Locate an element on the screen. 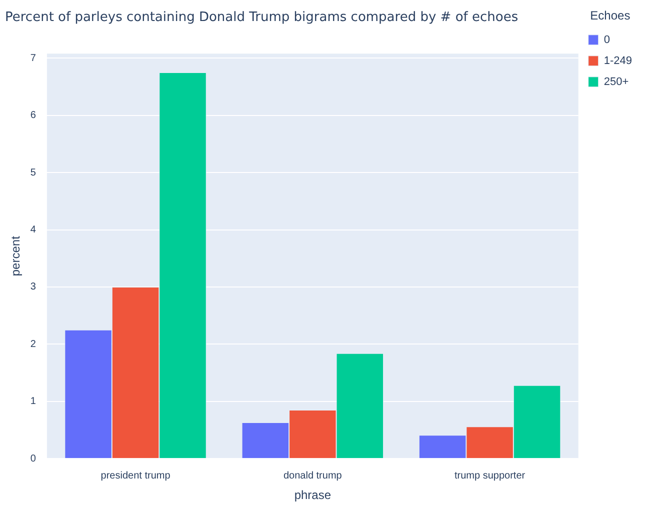 This screenshot has height=512, width=647. y-tick-label: 3 is located at coordinates (33, 287).